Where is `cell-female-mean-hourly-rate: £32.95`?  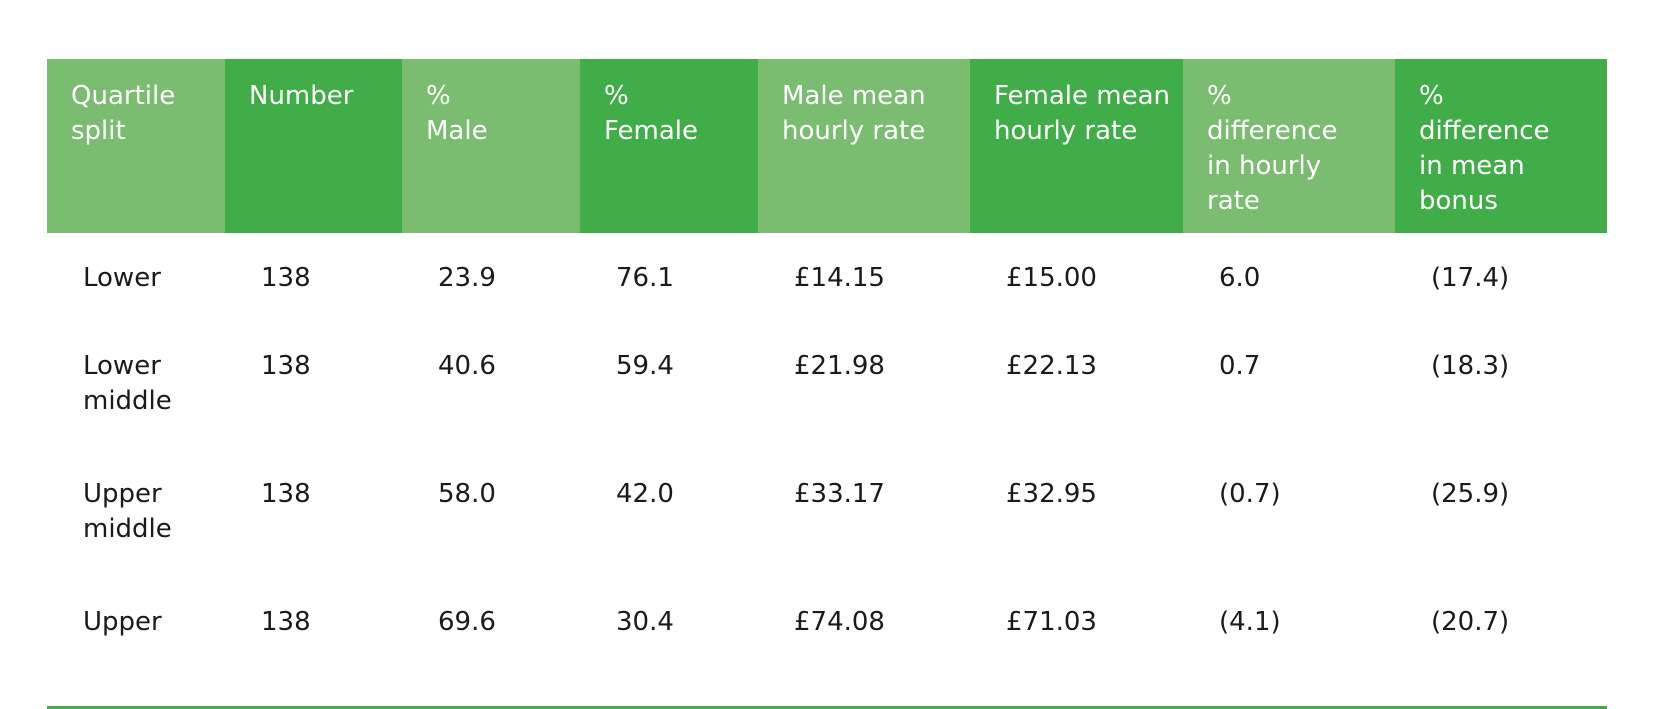
cell-female-mean-hourly-rate: £32.95 is located at coordinates (1051, 494).